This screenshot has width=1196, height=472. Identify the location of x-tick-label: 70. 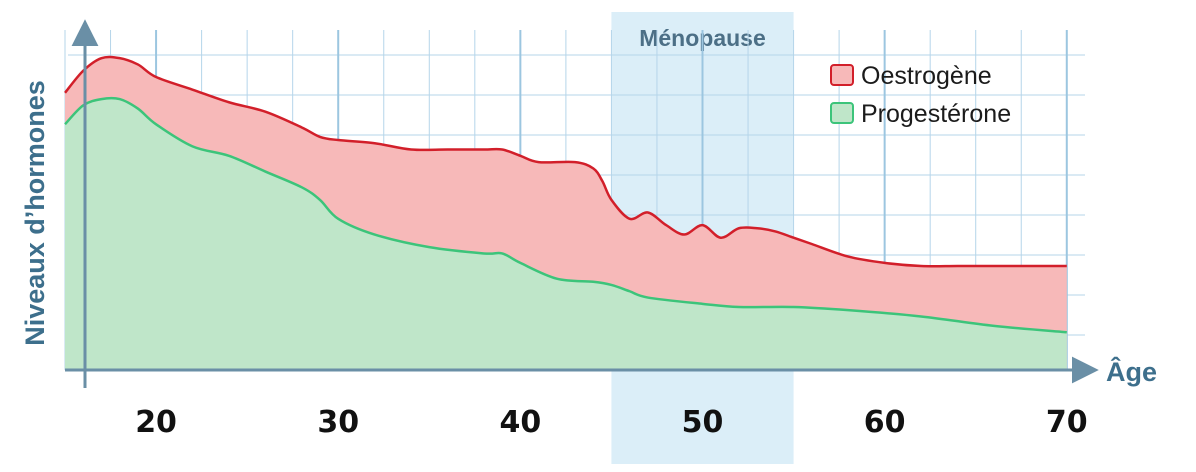
(1067, 422).